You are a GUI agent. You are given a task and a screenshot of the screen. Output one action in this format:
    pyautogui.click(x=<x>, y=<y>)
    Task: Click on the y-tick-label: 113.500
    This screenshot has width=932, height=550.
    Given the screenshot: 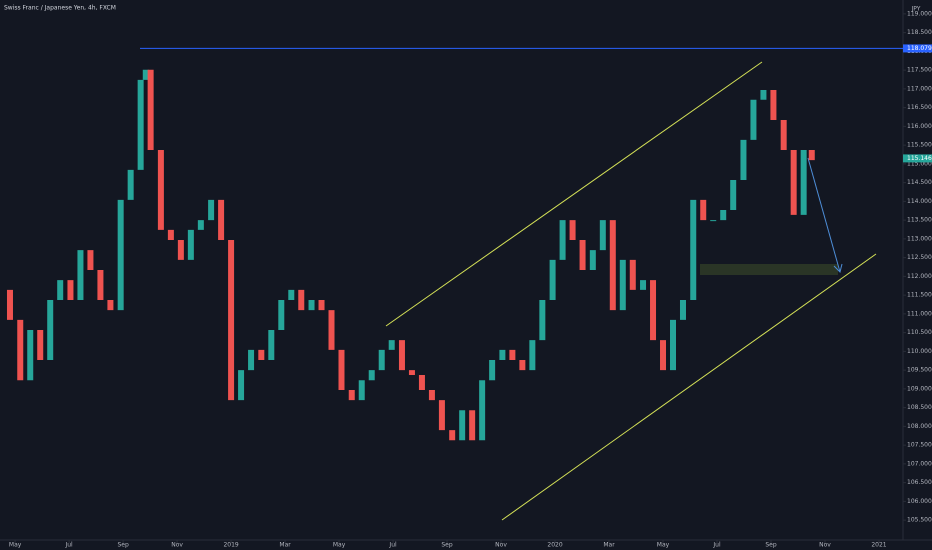 What is the action you would take?
    pyautogui.click(x=919, y=220)
    